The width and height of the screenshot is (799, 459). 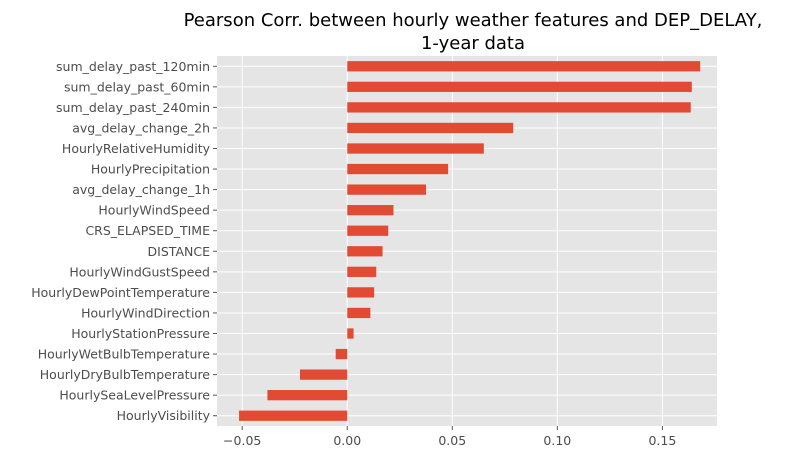 What do you see at coordinates (415, 148) in the screenshot?
I see `bar-HourlyRelativeHumidity` at bounding box center [415, 148].